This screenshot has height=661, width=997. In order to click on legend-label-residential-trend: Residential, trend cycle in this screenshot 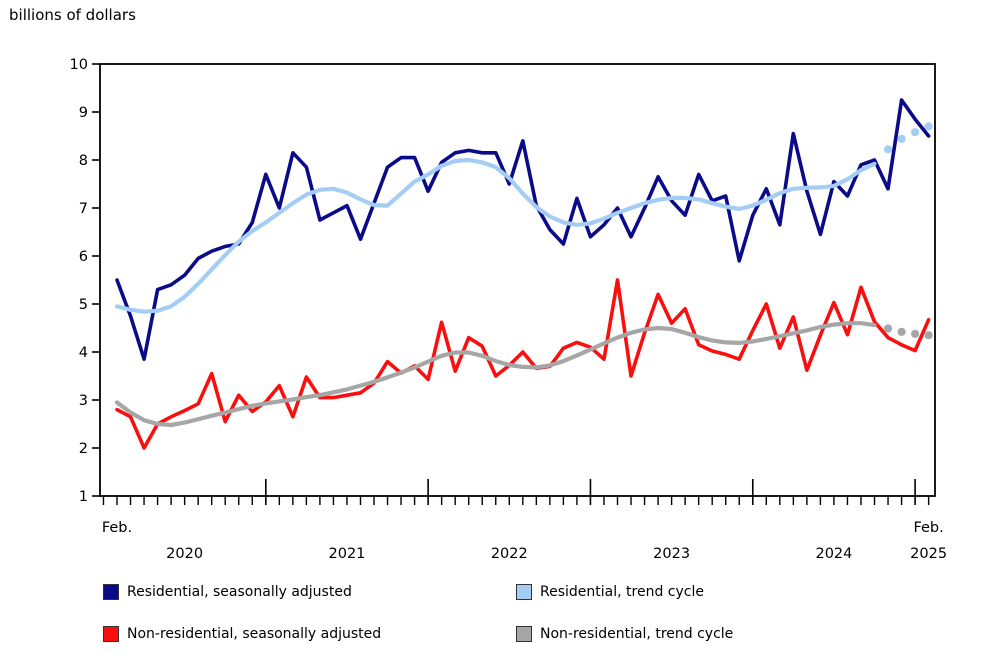, I will do `click(622, 592)`.